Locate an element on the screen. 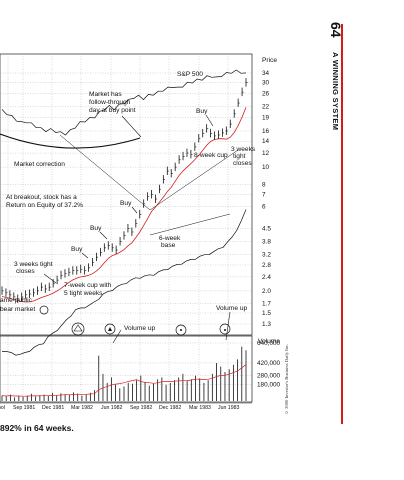 This screenshot has width=404, height=480. chapter-title: A WINNING SYSTEM is located at coordinates (335, 91).